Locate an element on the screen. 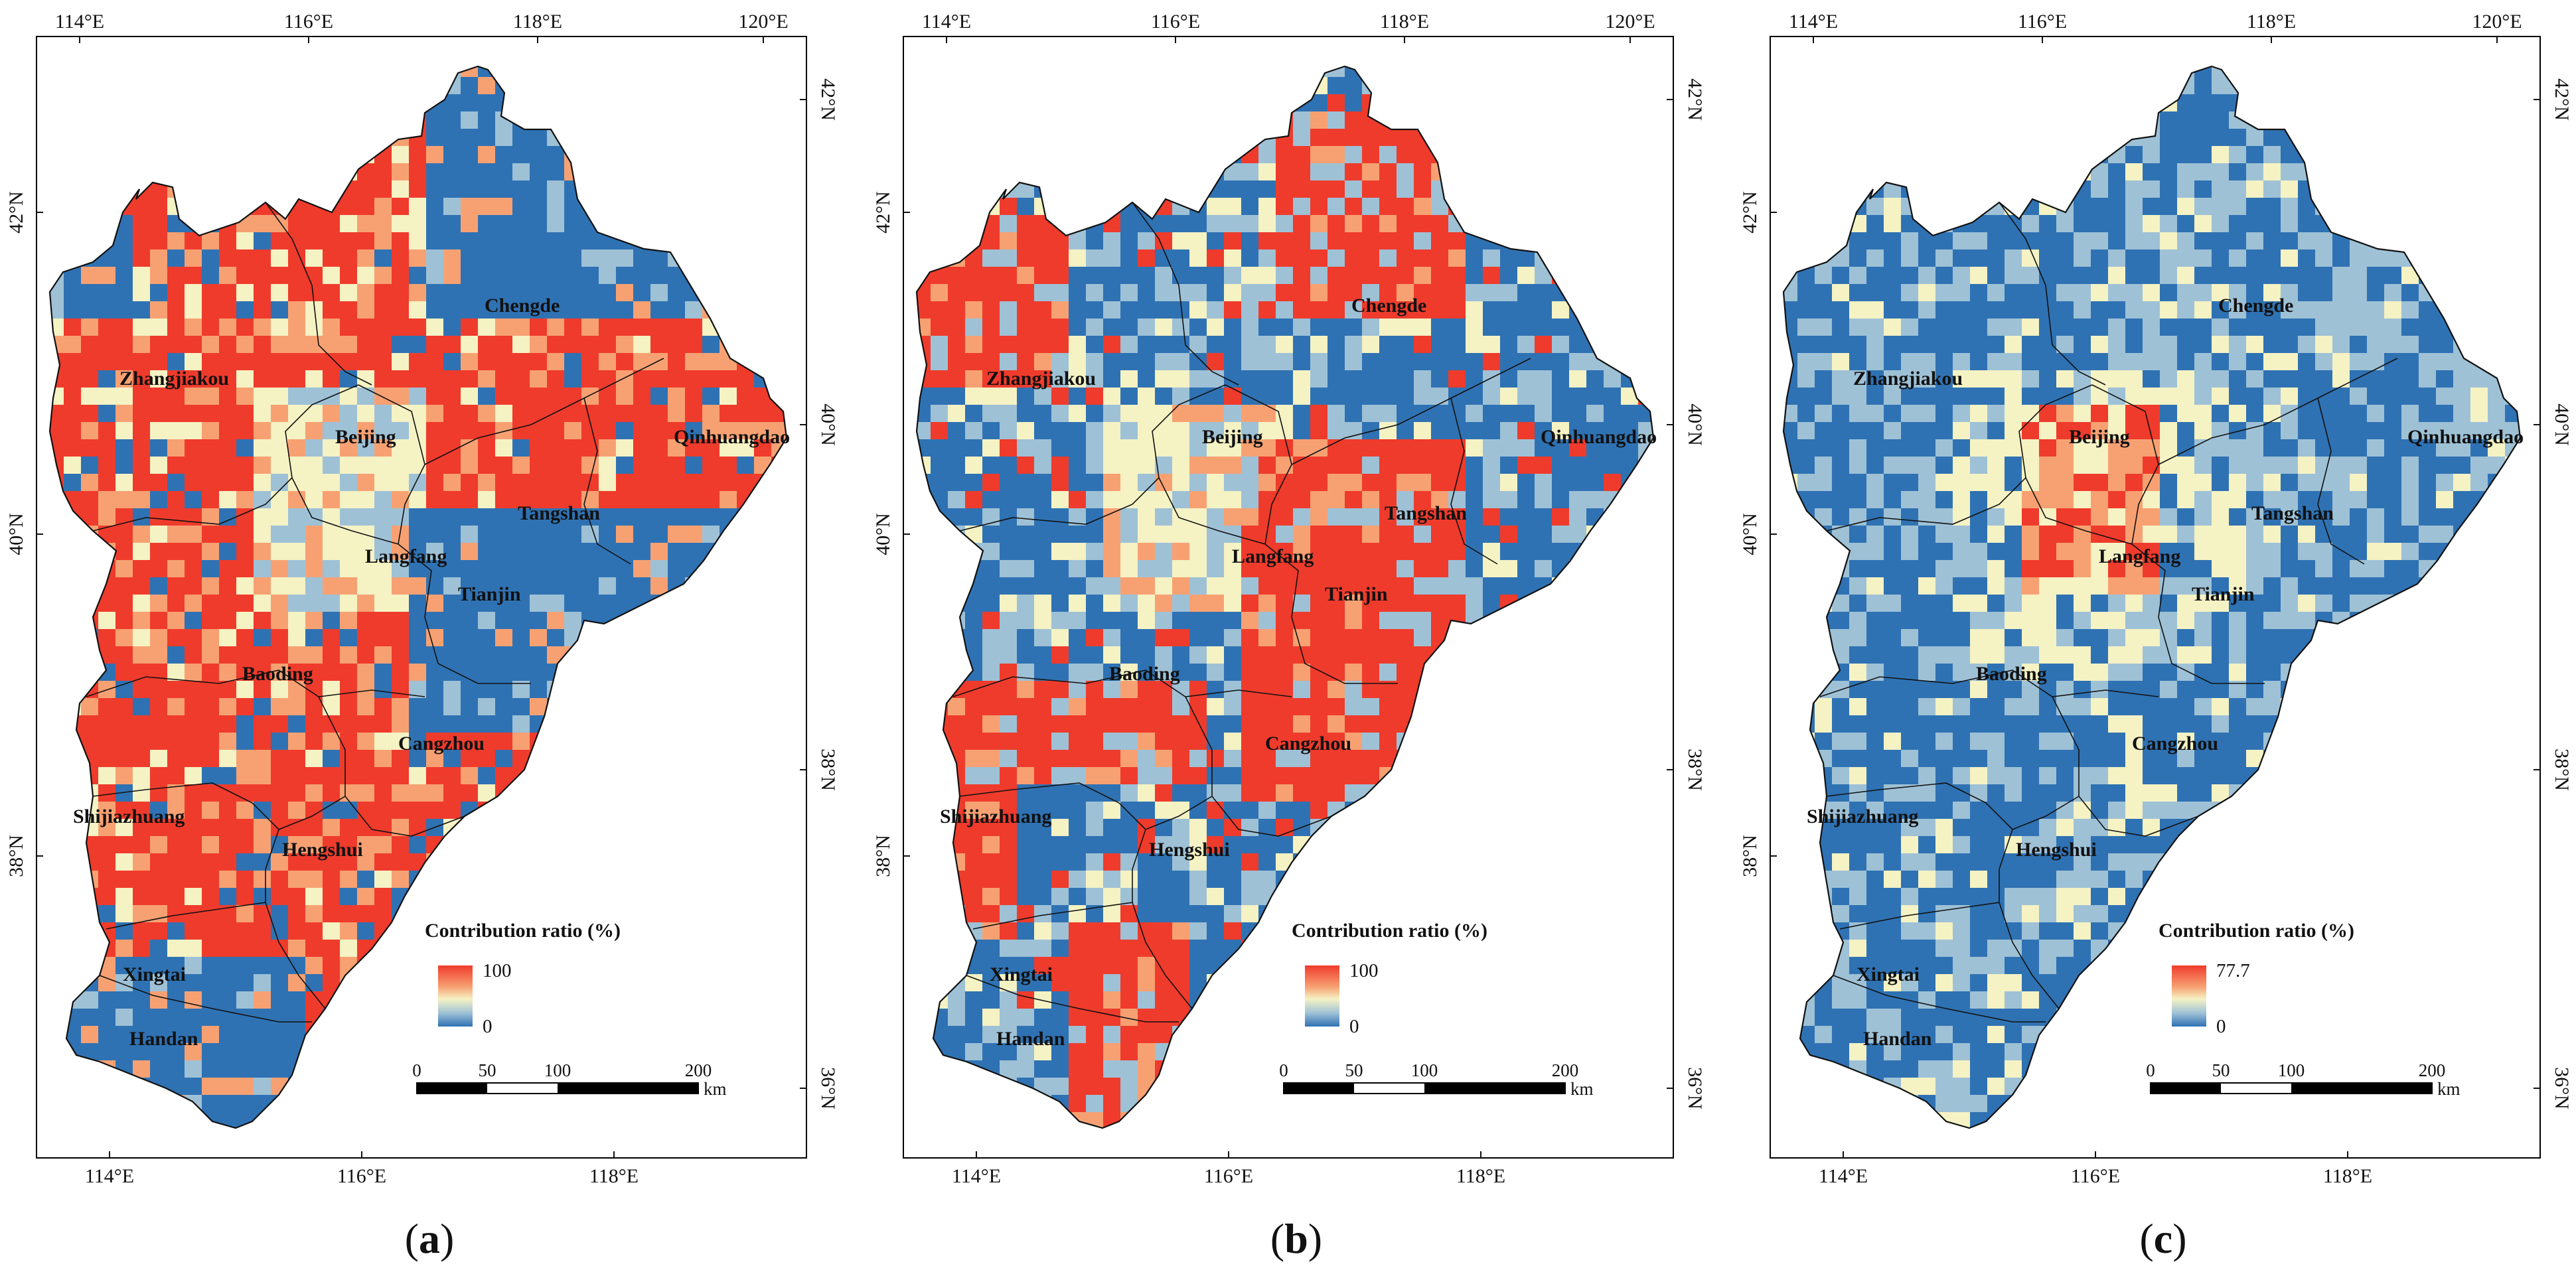  panel-caption: (b) is located at coordinates (1296, 1238).